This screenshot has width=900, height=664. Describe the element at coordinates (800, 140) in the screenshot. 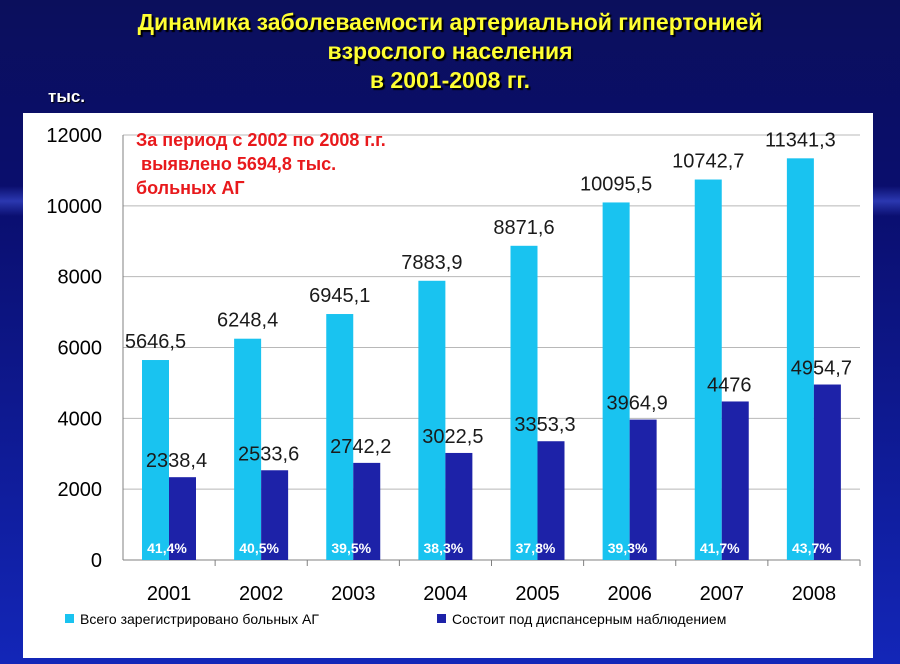

I see `bar-total-label: 11341,3` at that location.